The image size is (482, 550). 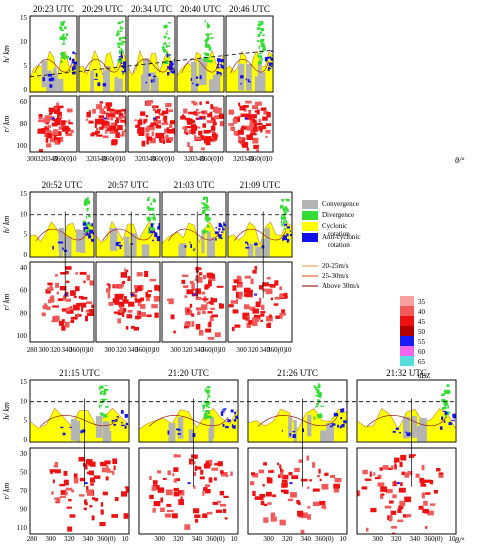 What do you see at coordinates (334, 226) in the screenshot?
I see `legend-label: Cyclonic` at bounding box center [334, 226].